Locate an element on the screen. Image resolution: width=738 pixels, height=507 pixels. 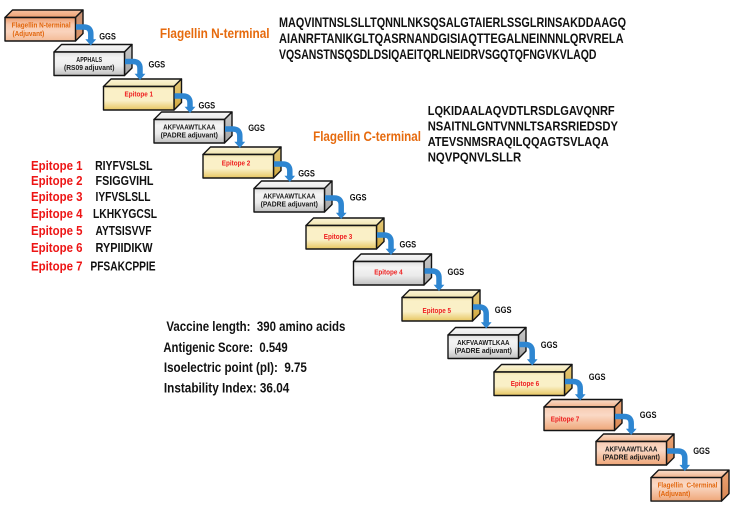
svg-text: Instability Index: 36.04 is located at coordinates (227, 388).